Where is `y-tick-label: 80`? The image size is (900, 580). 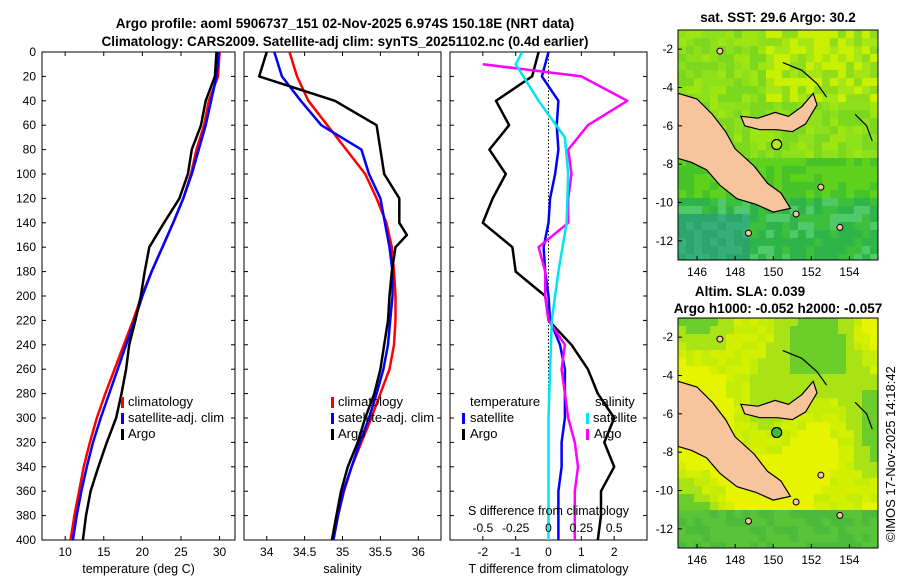 y-tick-label: 80 is located at coordinates (30, 150).